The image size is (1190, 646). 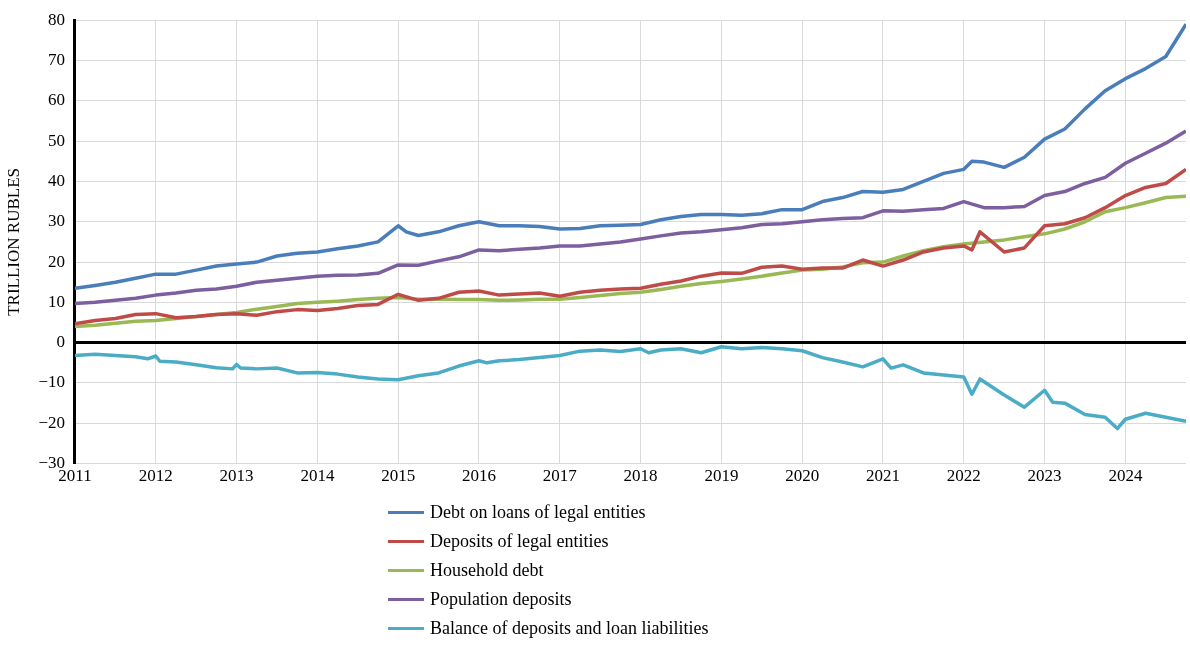 I want to click on x-tick-label: 2019, so click(x=721, y=476).